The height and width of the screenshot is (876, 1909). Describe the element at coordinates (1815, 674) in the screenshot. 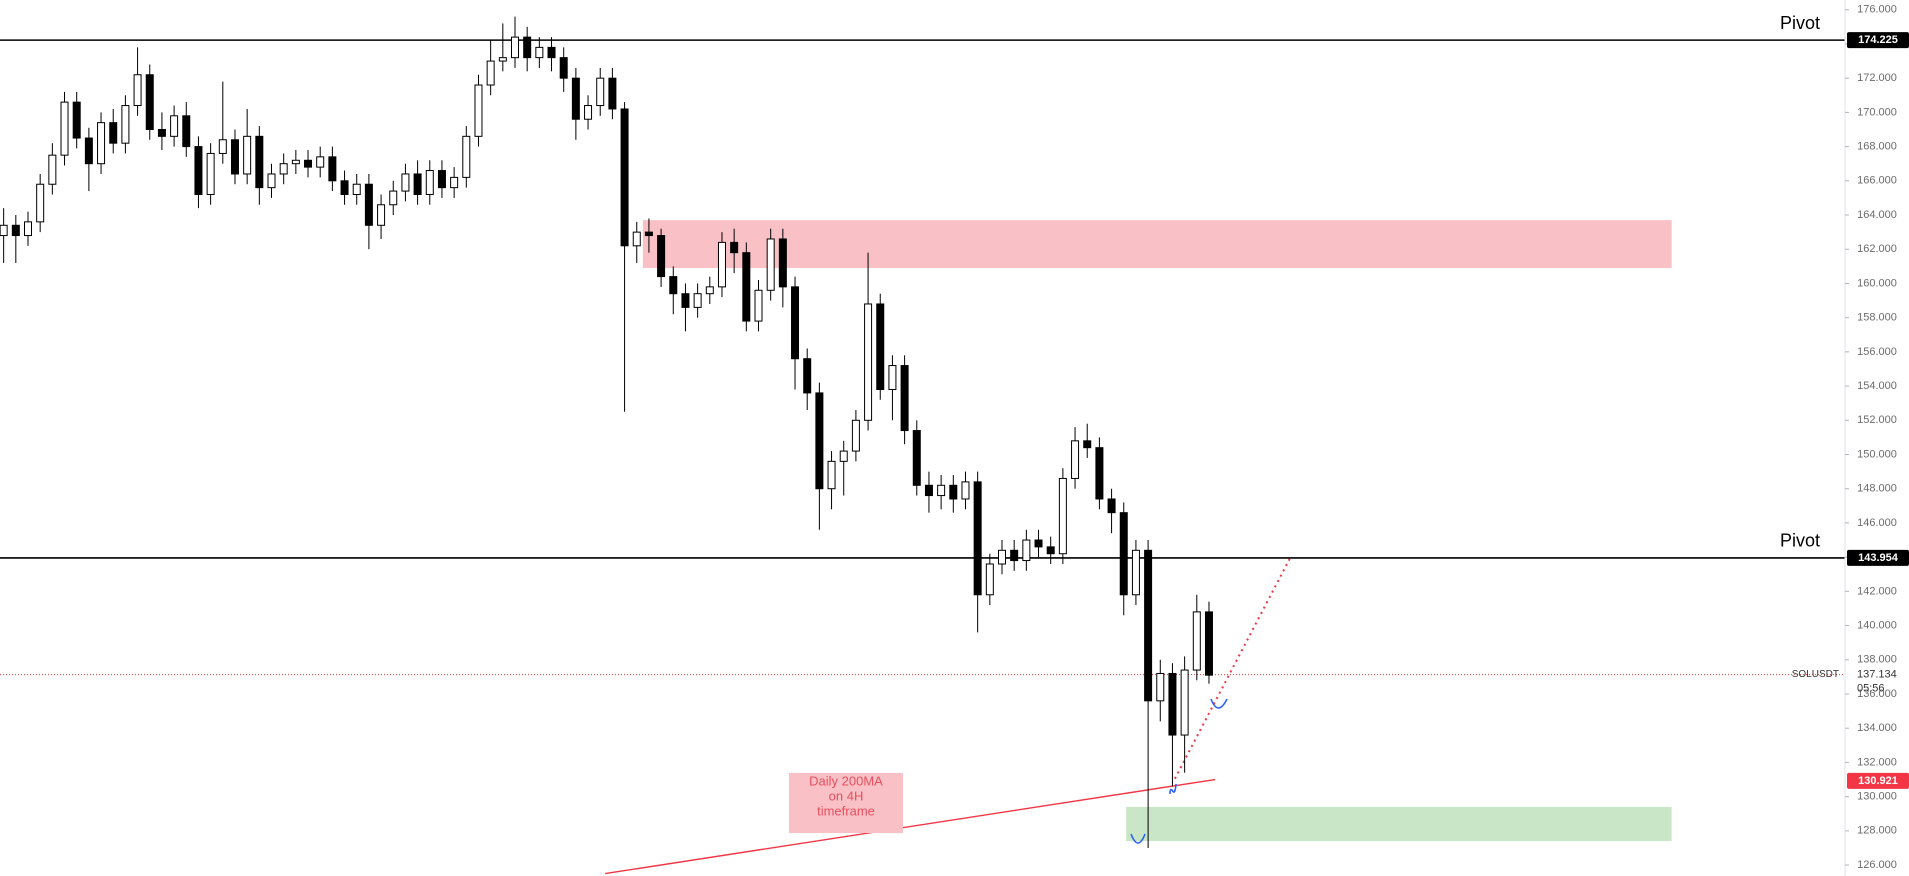

I see `symbol-label: SOLUSDT` at that location.